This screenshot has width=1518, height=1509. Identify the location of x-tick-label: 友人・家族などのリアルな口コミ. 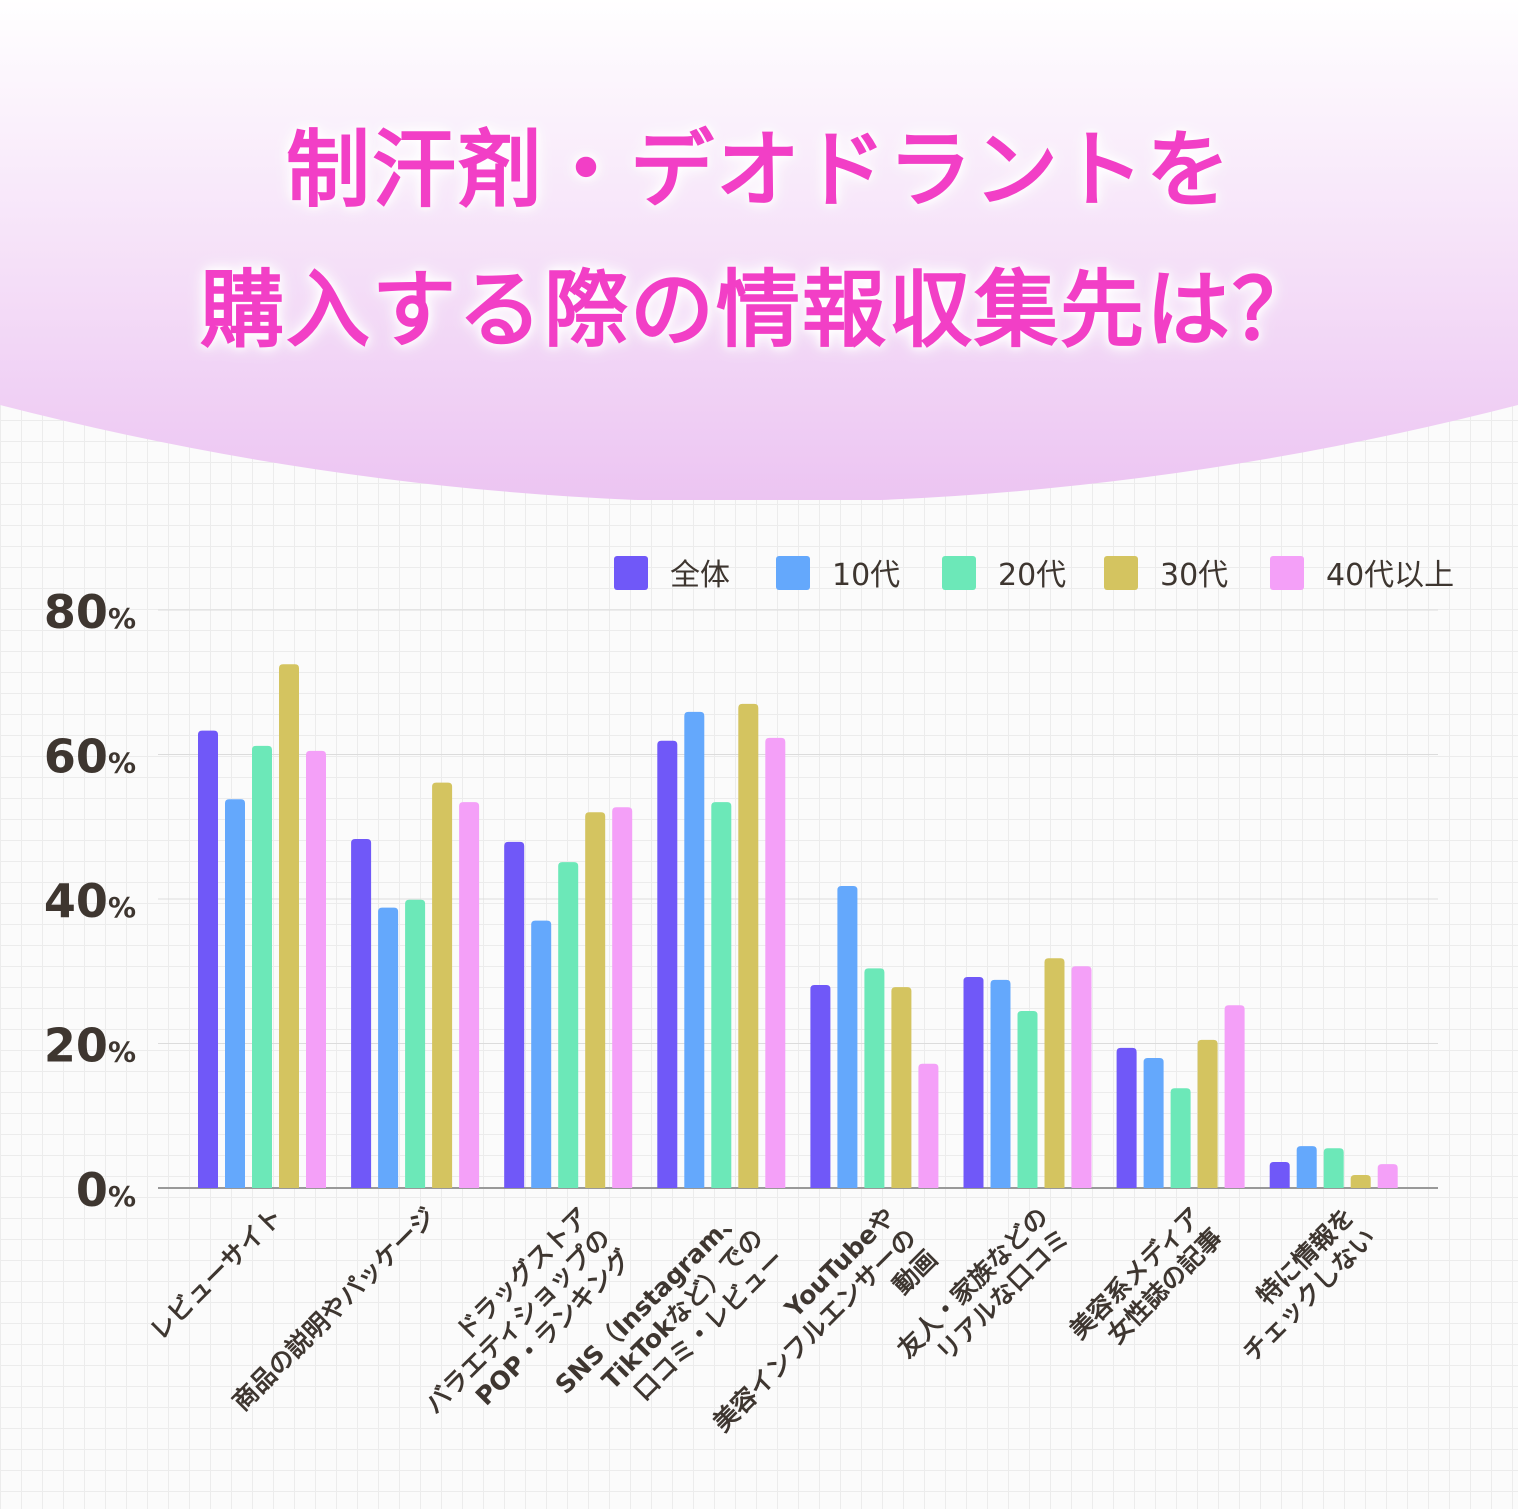
(983, 1293).